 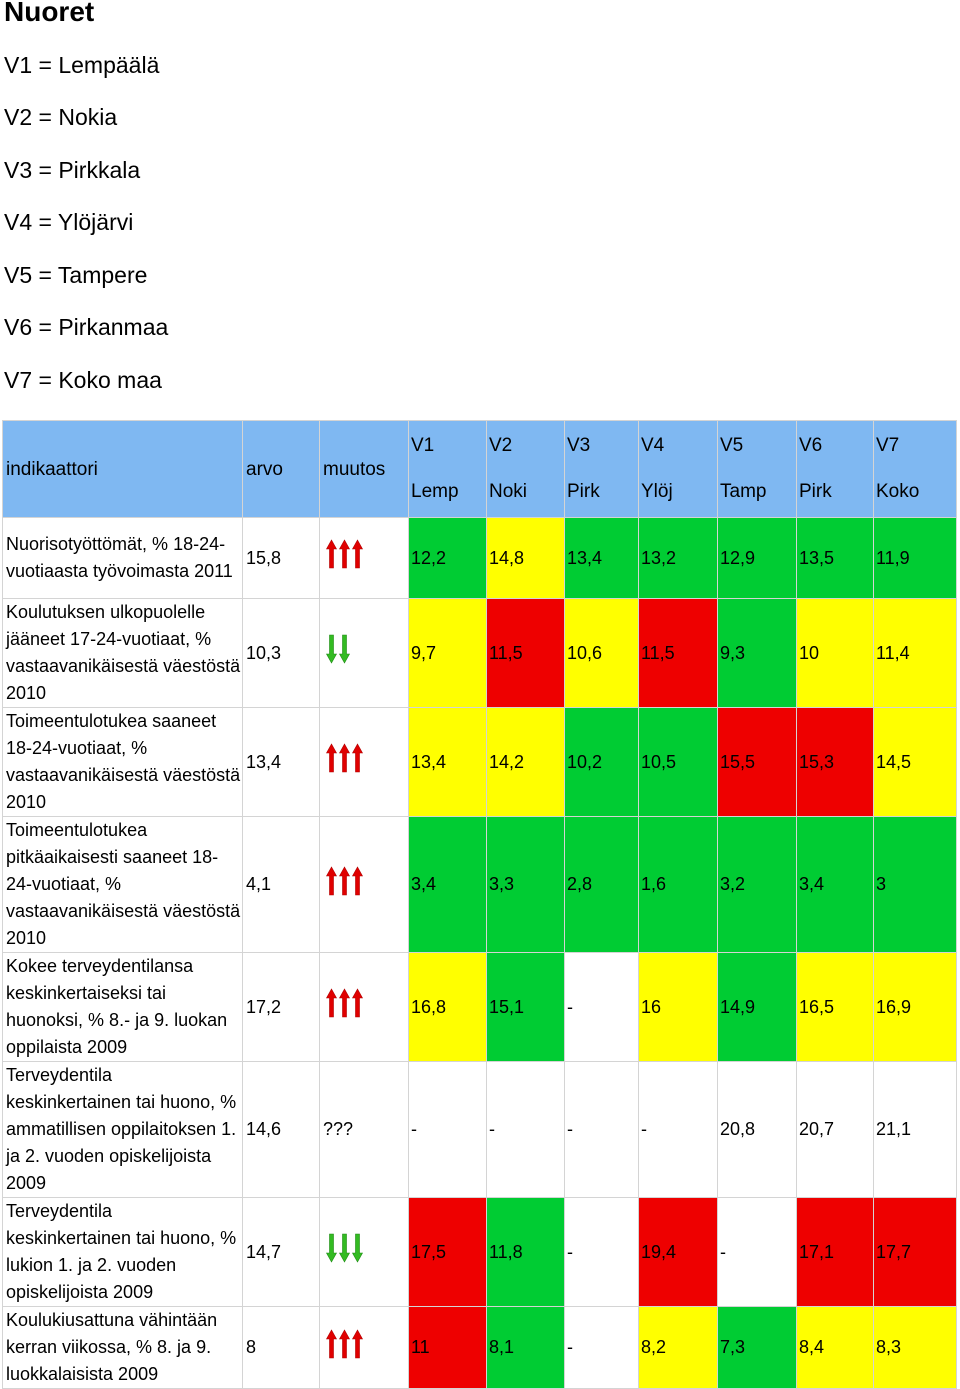 What do you see at coordinates (601, 469) in the screenshot?
I see `header-v3: V3 Pirk` at bounding box center [601, 469].